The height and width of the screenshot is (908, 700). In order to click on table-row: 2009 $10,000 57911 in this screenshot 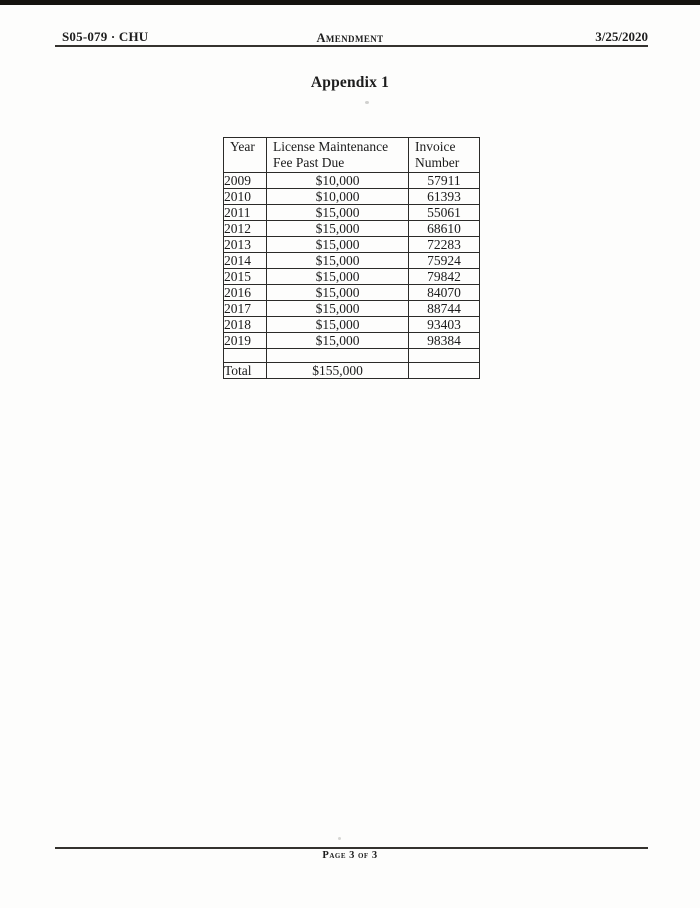, I will do `click(351, 180)`.